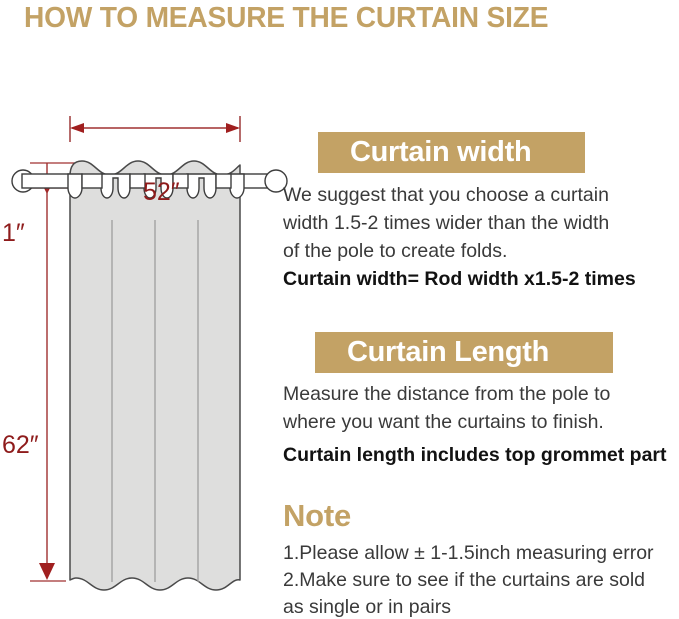 This screenshot has height=619, width=679. Describe the element at coordinates (441, 152) in the screenshot. I see `section-heading-label: Curtain width` at that location.